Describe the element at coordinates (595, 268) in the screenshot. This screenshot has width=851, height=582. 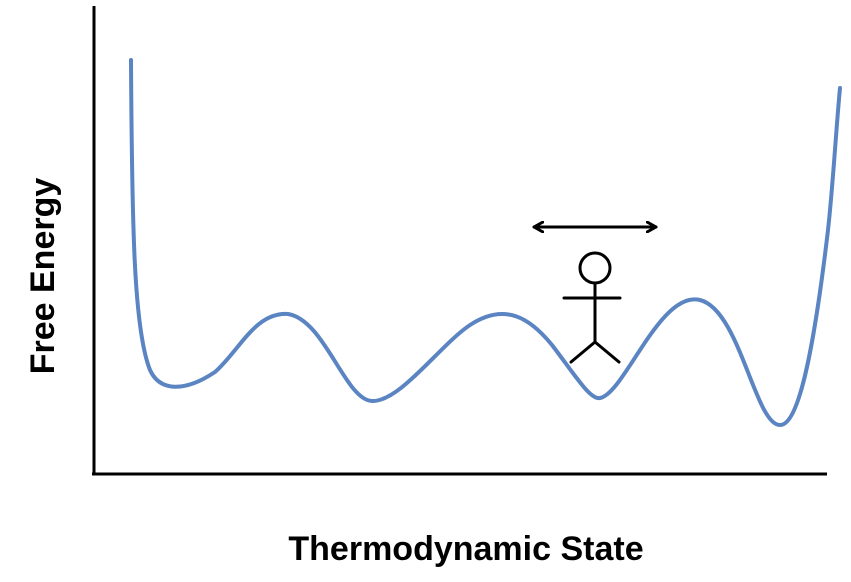
I see `stick-figure-head` at that location.